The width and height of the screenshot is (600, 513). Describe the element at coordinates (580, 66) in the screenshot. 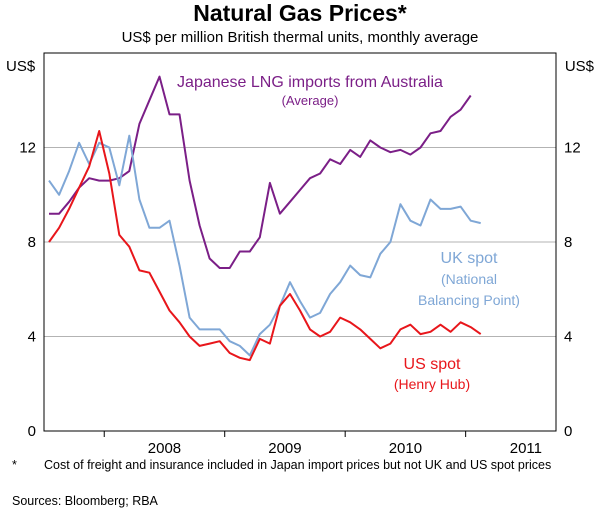

I see `y-unit-right: US$` at that location.